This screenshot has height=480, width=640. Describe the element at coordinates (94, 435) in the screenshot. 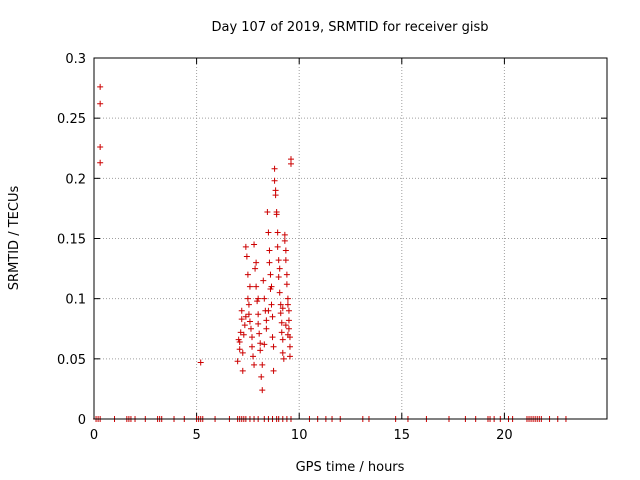

I see `x-tick-label: 0` at that location.